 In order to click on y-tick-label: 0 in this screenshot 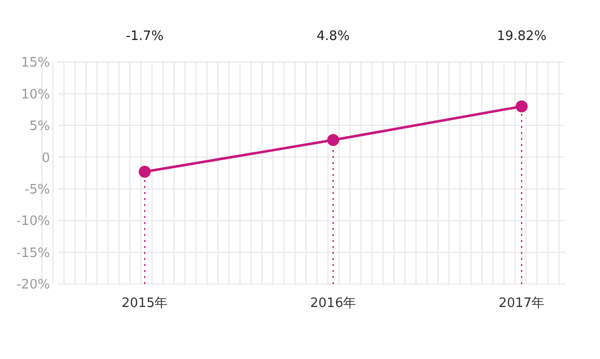, I will do `click(46, 158)`.